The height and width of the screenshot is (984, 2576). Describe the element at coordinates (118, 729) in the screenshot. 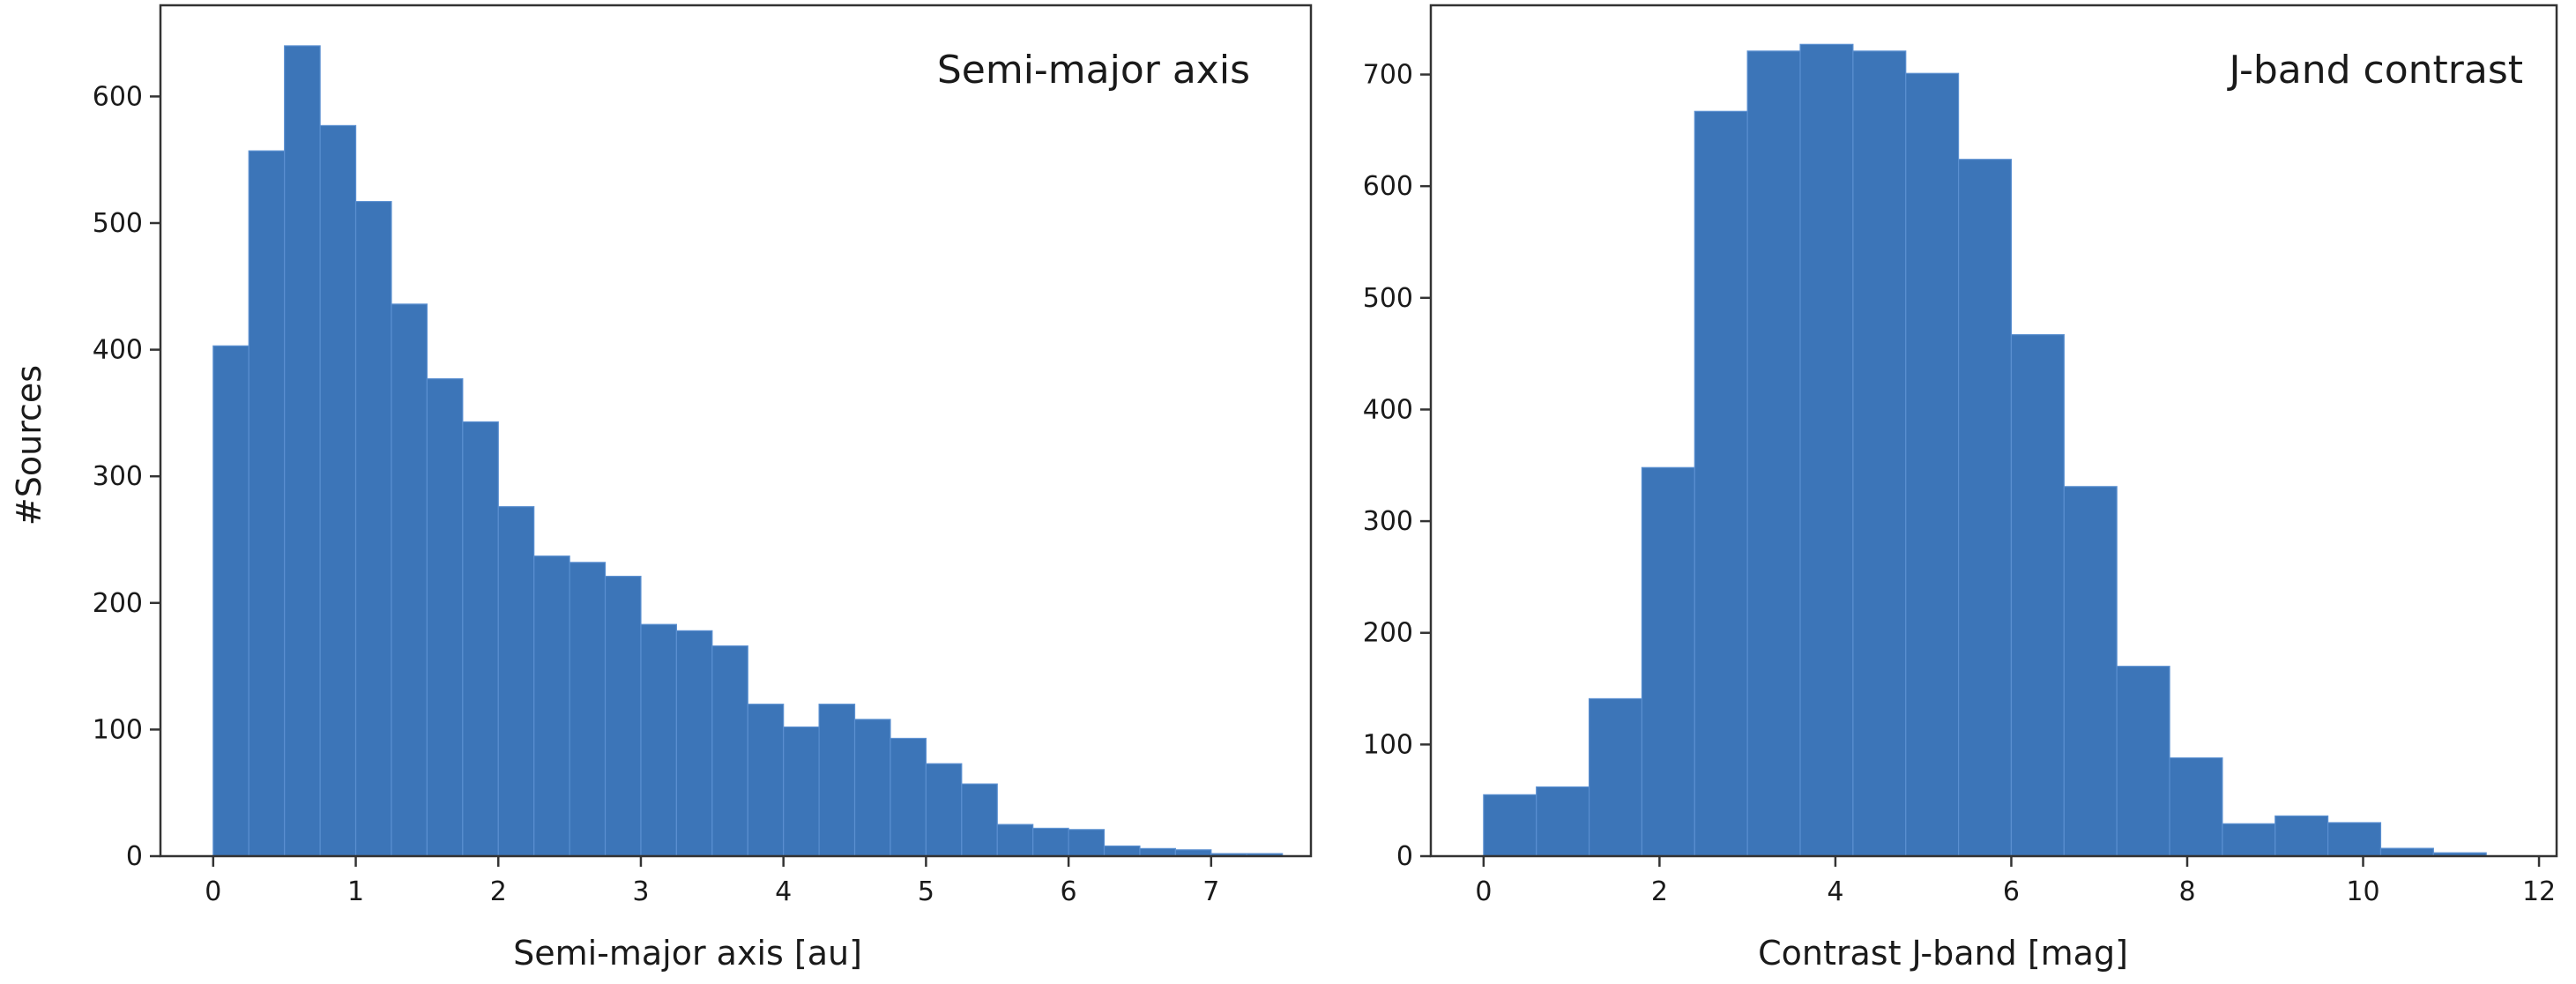

I see `semi-major-axis-y-tick-label: 100` at that location.